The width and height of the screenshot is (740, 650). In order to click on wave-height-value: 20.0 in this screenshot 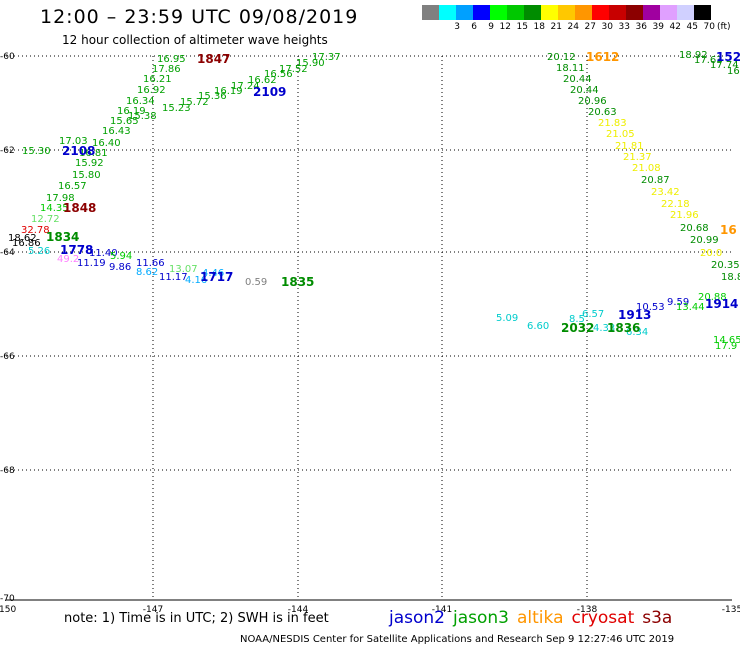, I will do `click(711, 253)`.